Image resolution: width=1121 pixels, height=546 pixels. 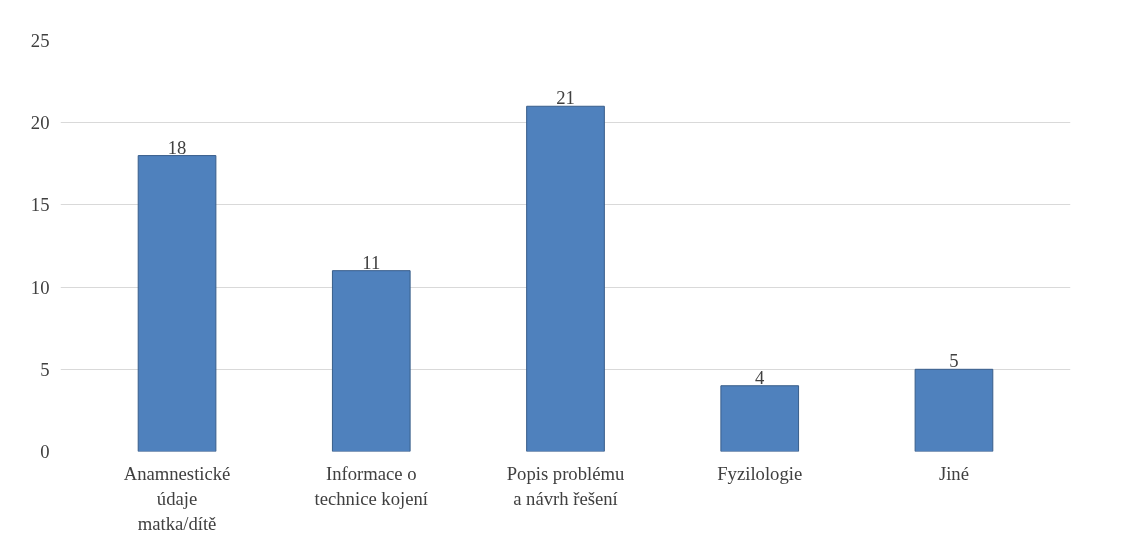 What do you see at coordinates (760, 473) in the screenshot?
I see `x-tick-label: Fyzilologie` at bounding box center [760, 473].